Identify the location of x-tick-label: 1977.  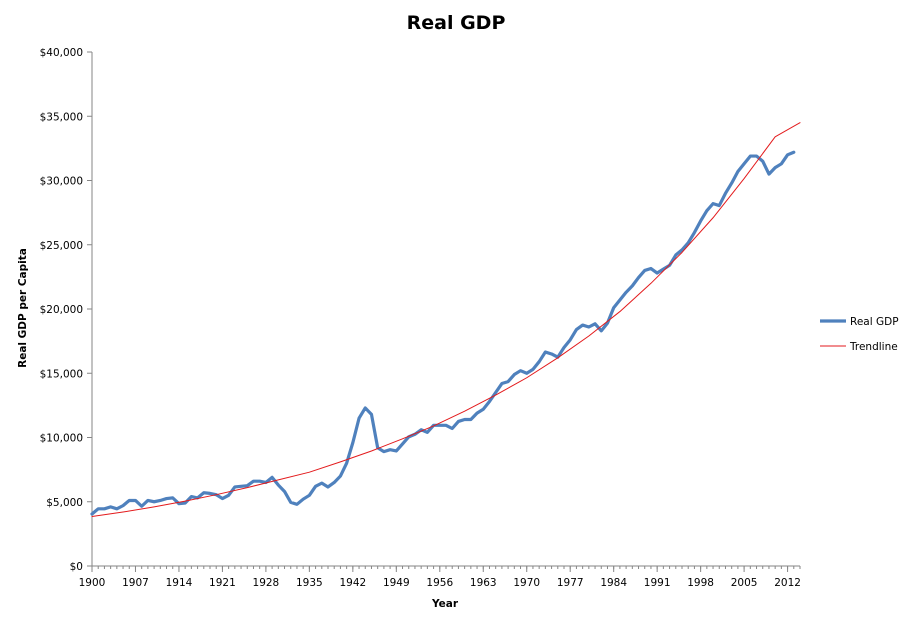
(570, 583).